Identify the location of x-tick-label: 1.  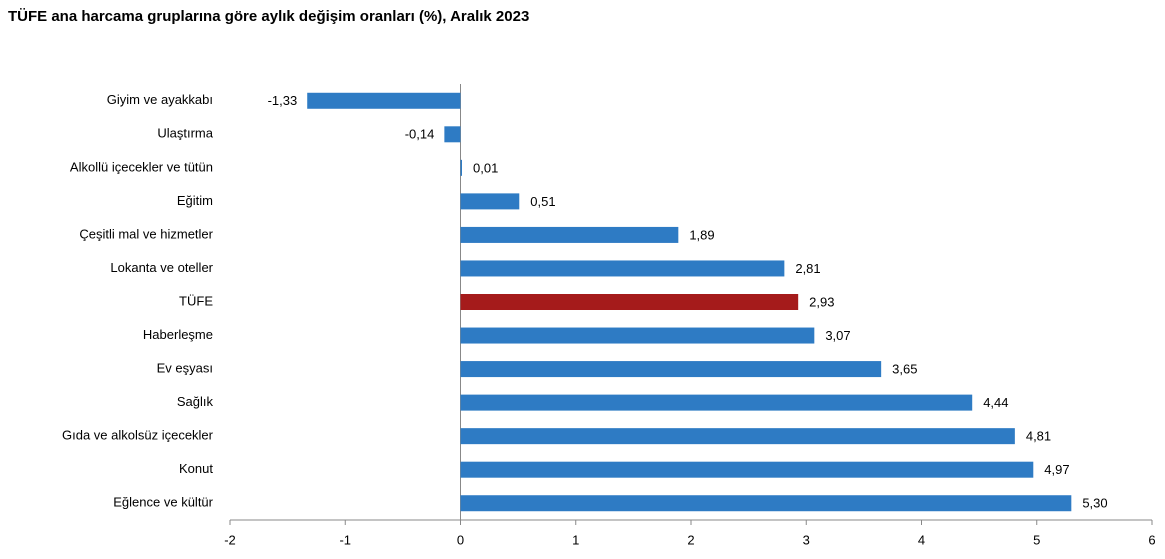
(575, 539).